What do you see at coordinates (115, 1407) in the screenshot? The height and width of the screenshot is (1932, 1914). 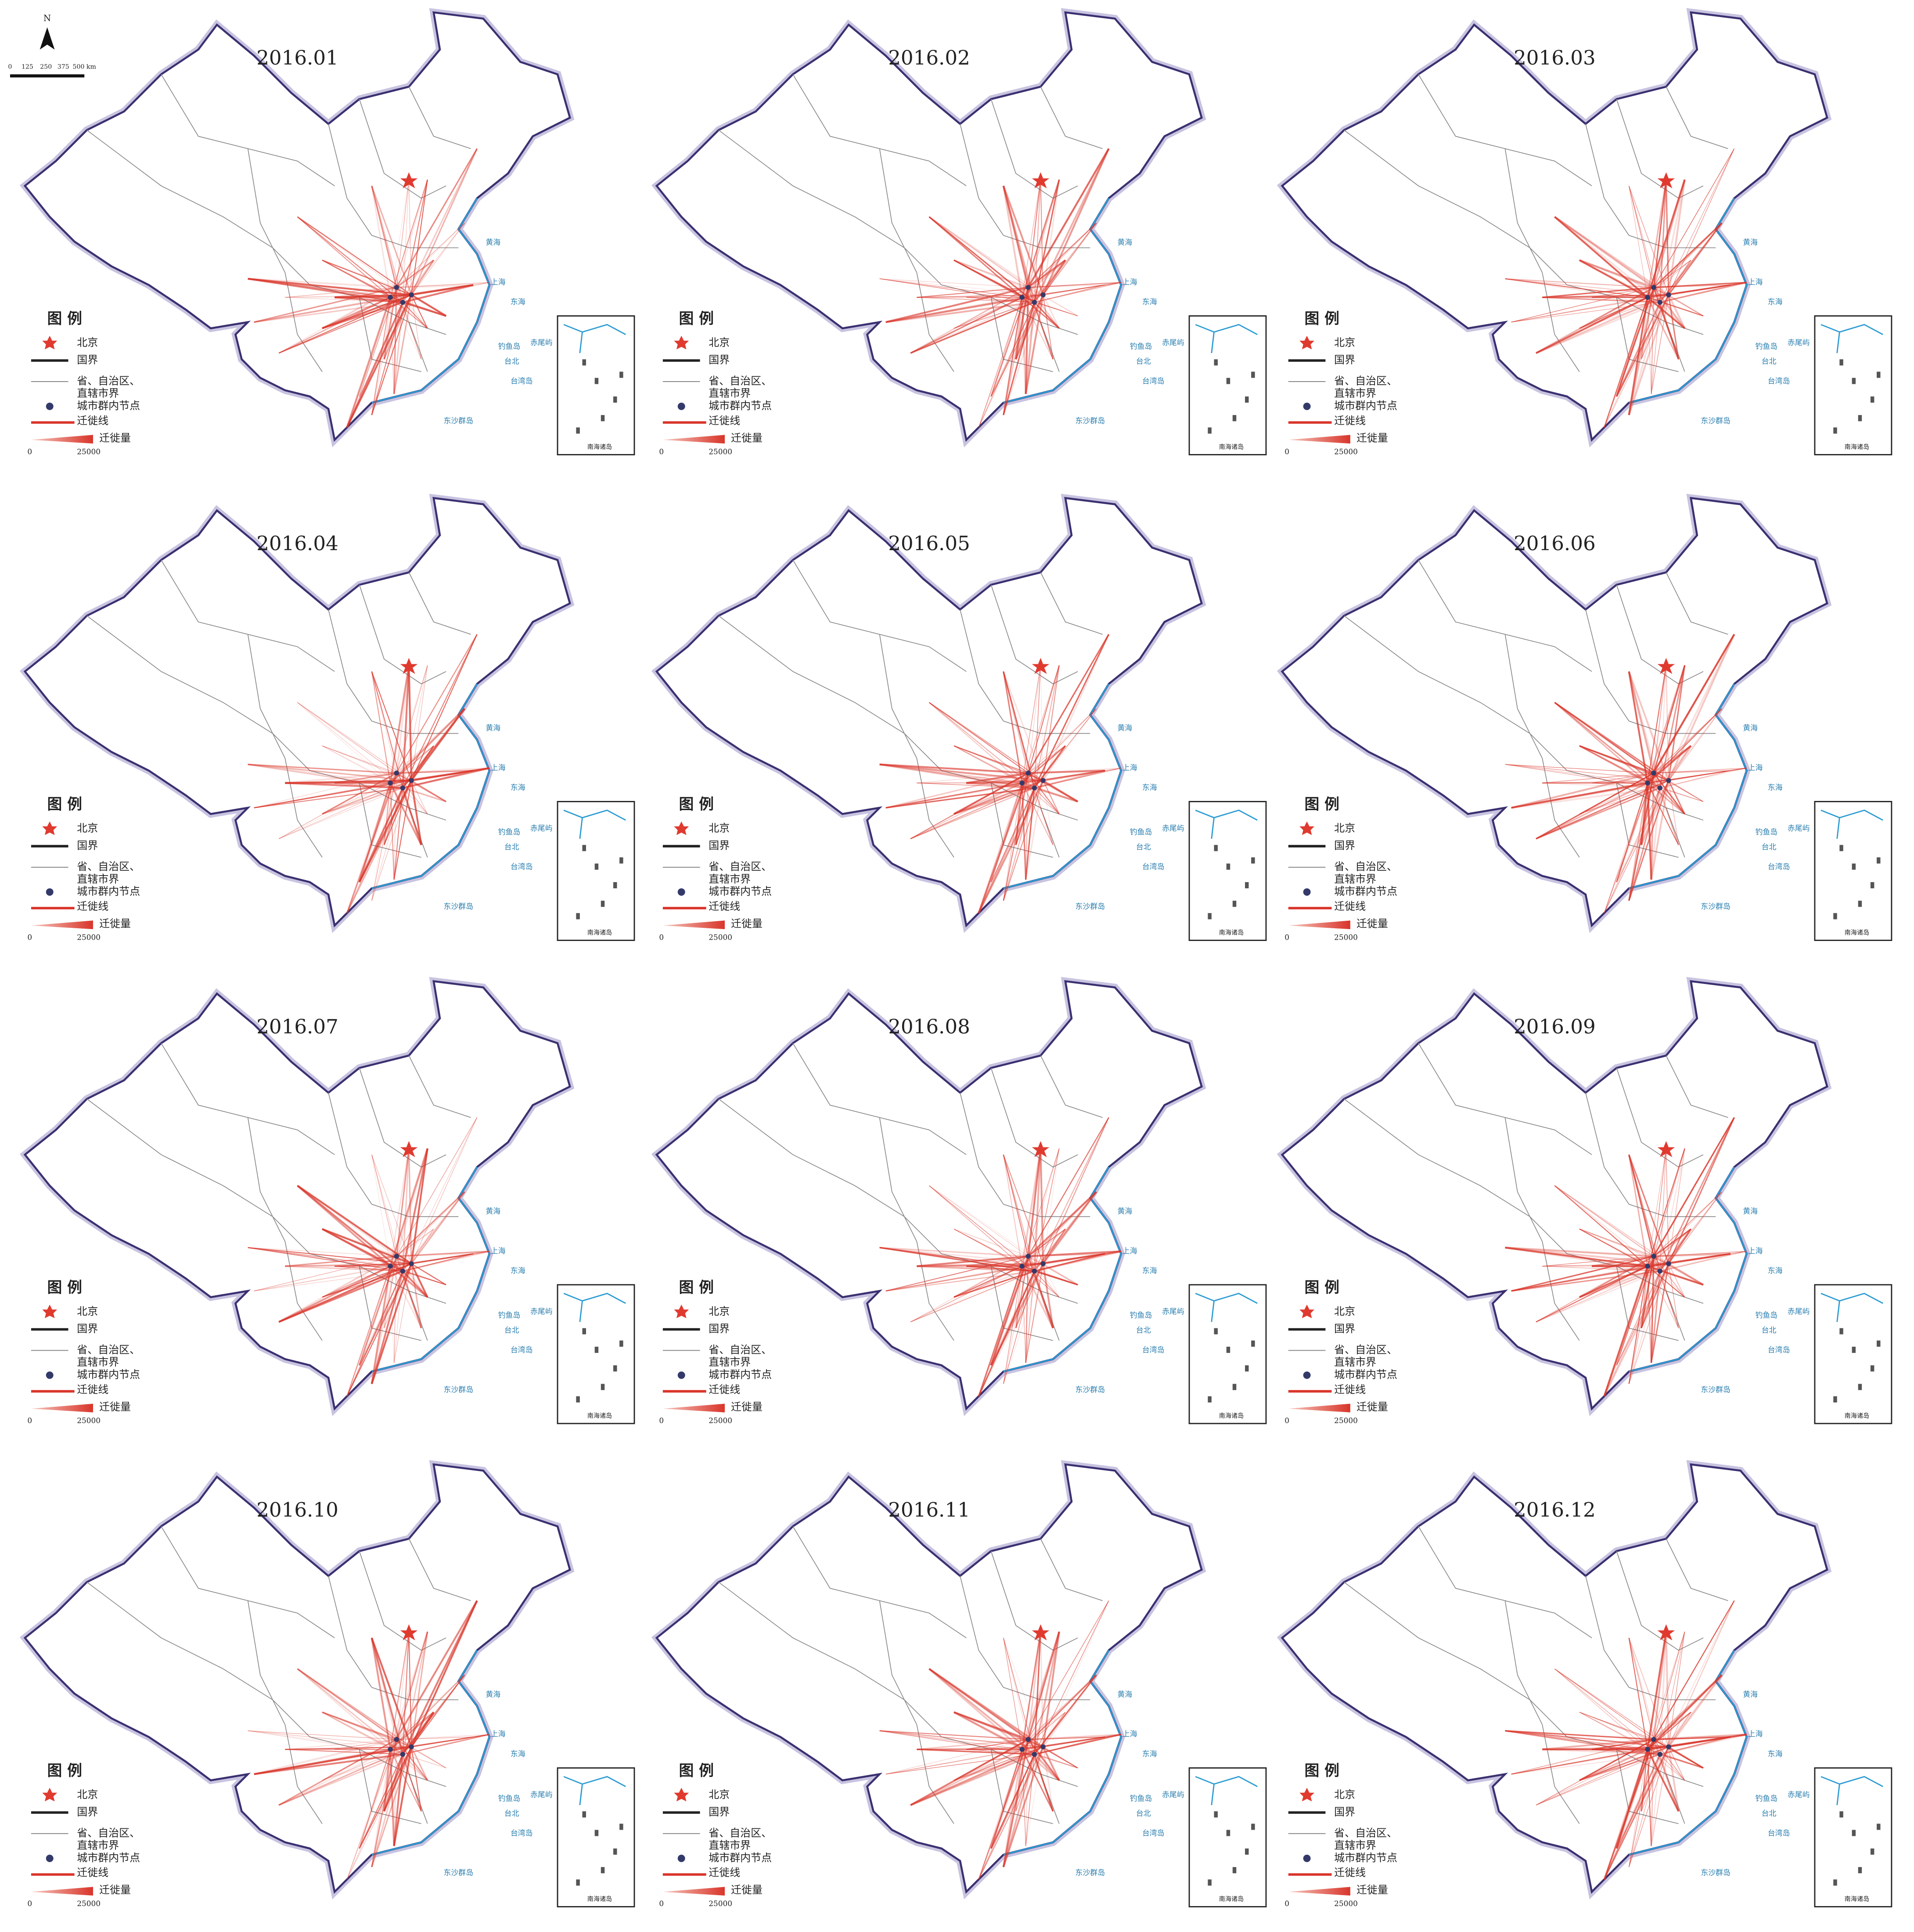 I see `legend-item: 迁徙量` at bounding box center [115, 1407].